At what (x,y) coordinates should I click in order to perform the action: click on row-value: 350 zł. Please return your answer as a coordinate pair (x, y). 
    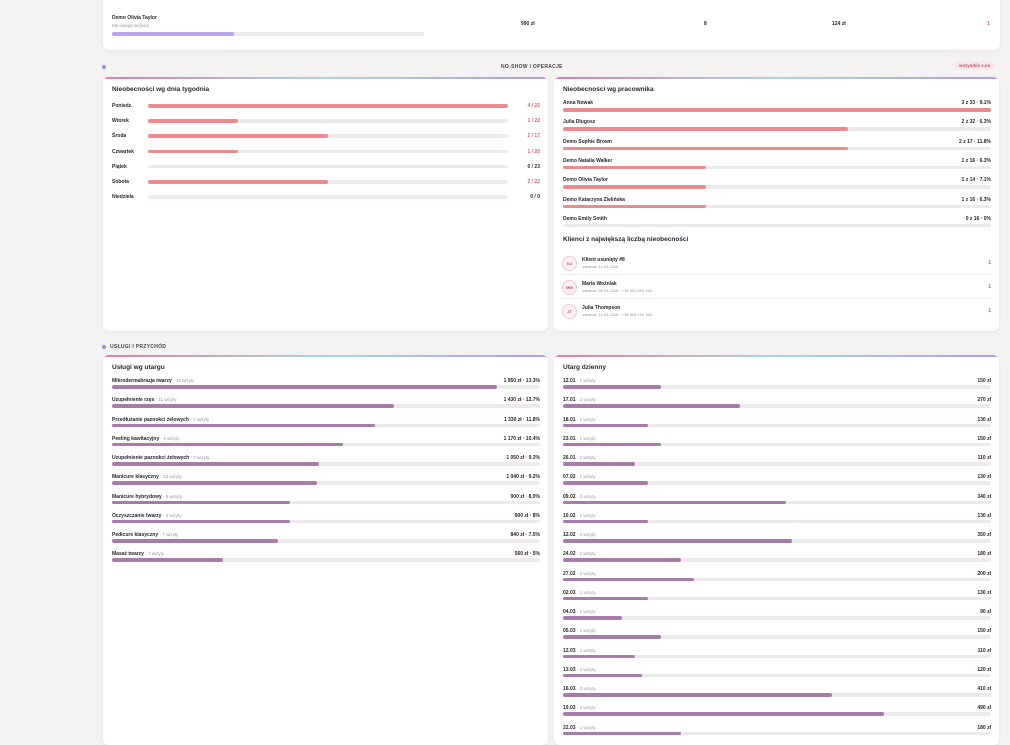
    Looking at the image, I should click on (984, 535).